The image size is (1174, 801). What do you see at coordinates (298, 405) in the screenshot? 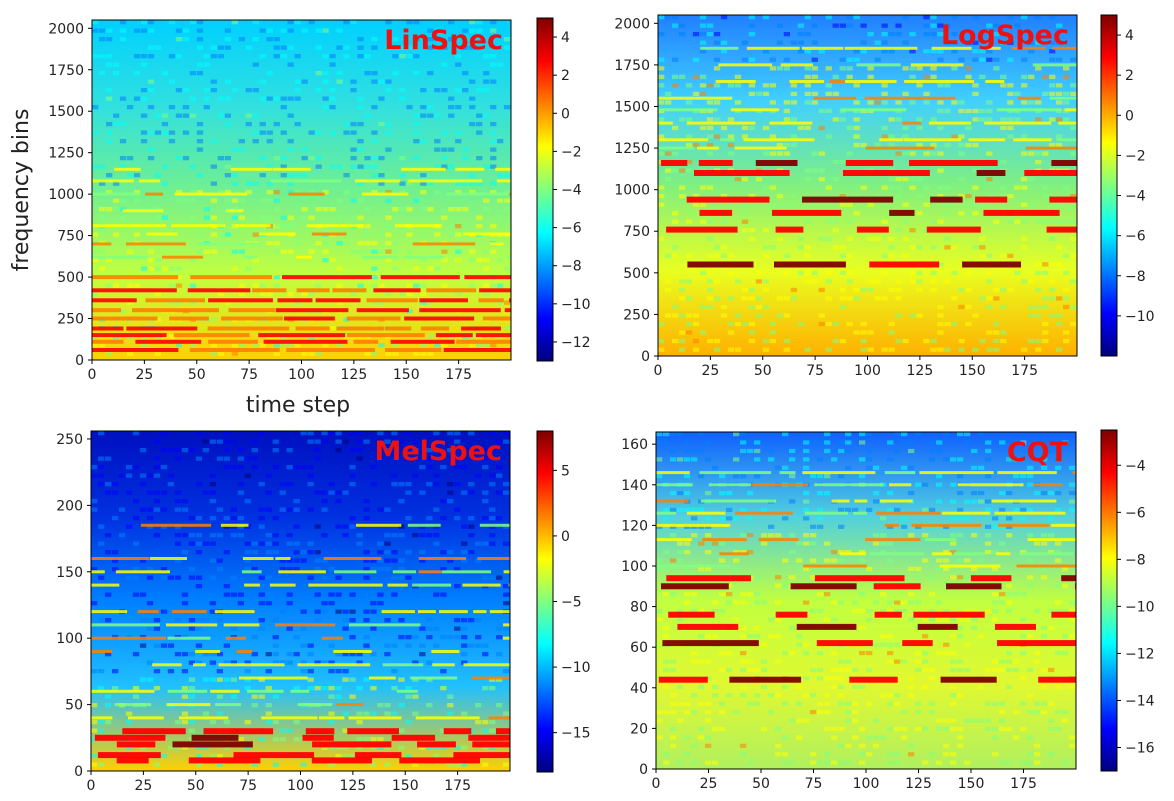
I see `x-axis-label: time step` at bounding box center [298, 405].